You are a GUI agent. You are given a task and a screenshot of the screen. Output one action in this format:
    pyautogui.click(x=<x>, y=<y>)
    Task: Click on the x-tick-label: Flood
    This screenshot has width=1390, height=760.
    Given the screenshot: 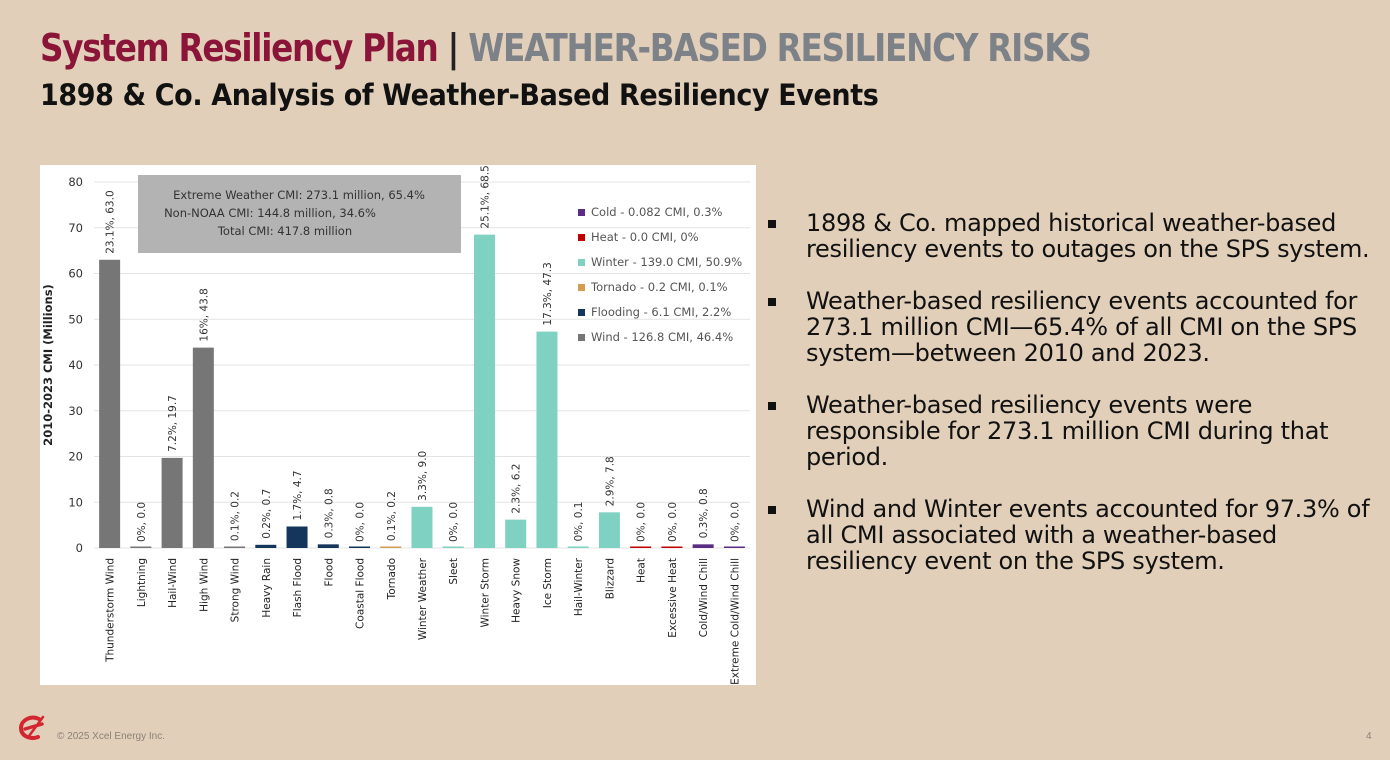 What is the action you would take?
    pyautogui.click(x=329, y=572)
    